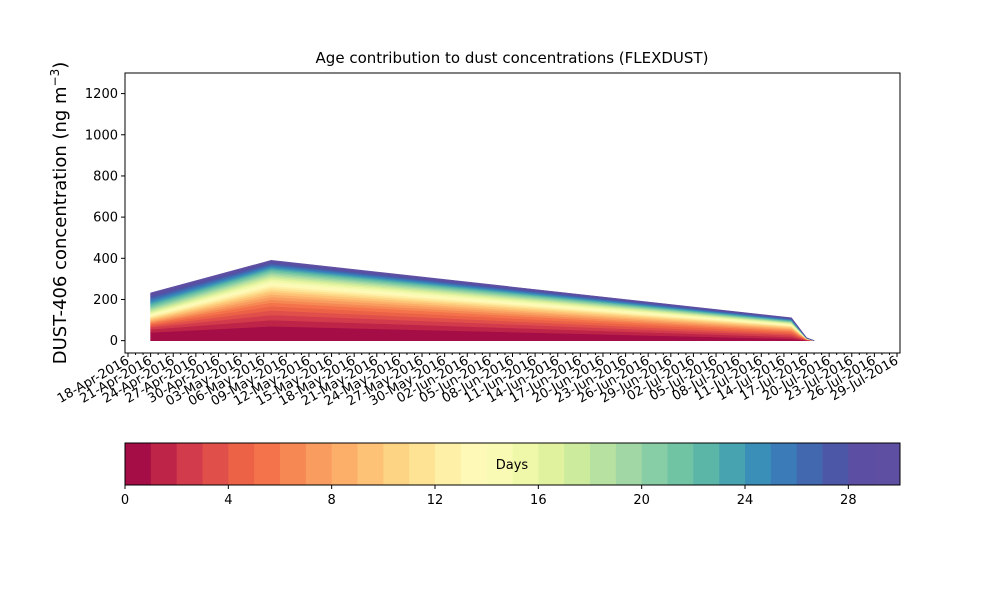 The image size is (1000, 600). What do you see at coordinates (105, 176) in the screenshot?
I see `y-tick-label: 800` at bounding box center [105, 176].